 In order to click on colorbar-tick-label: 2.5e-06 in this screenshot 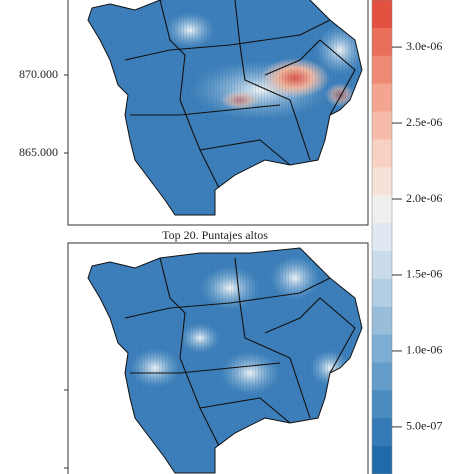, I will do `click(424, 122)`.